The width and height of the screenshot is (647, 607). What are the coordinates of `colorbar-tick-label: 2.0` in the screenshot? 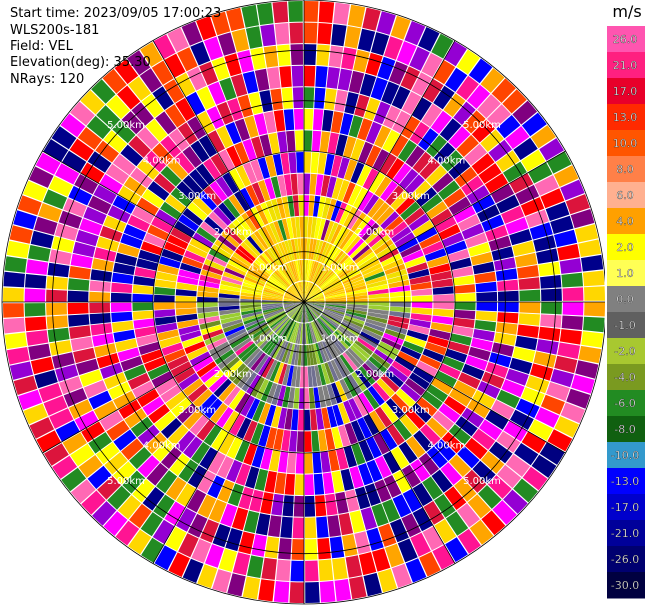 It's located at (625, 247).